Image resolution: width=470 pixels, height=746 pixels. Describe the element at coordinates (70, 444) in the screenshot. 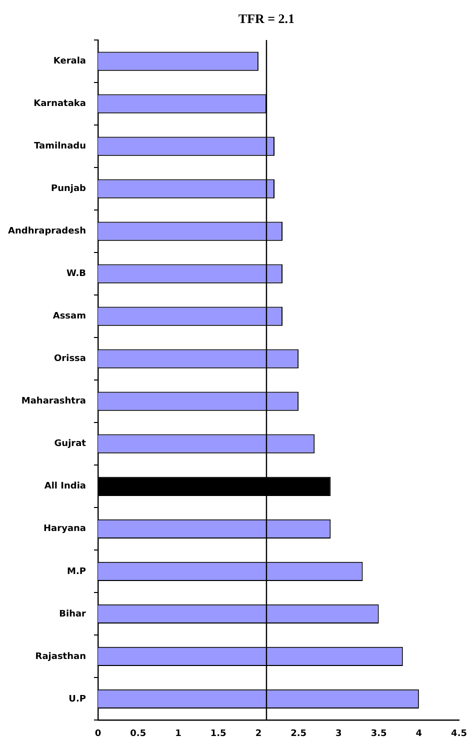

I see `y-tick-label: Gujrat` at that location.